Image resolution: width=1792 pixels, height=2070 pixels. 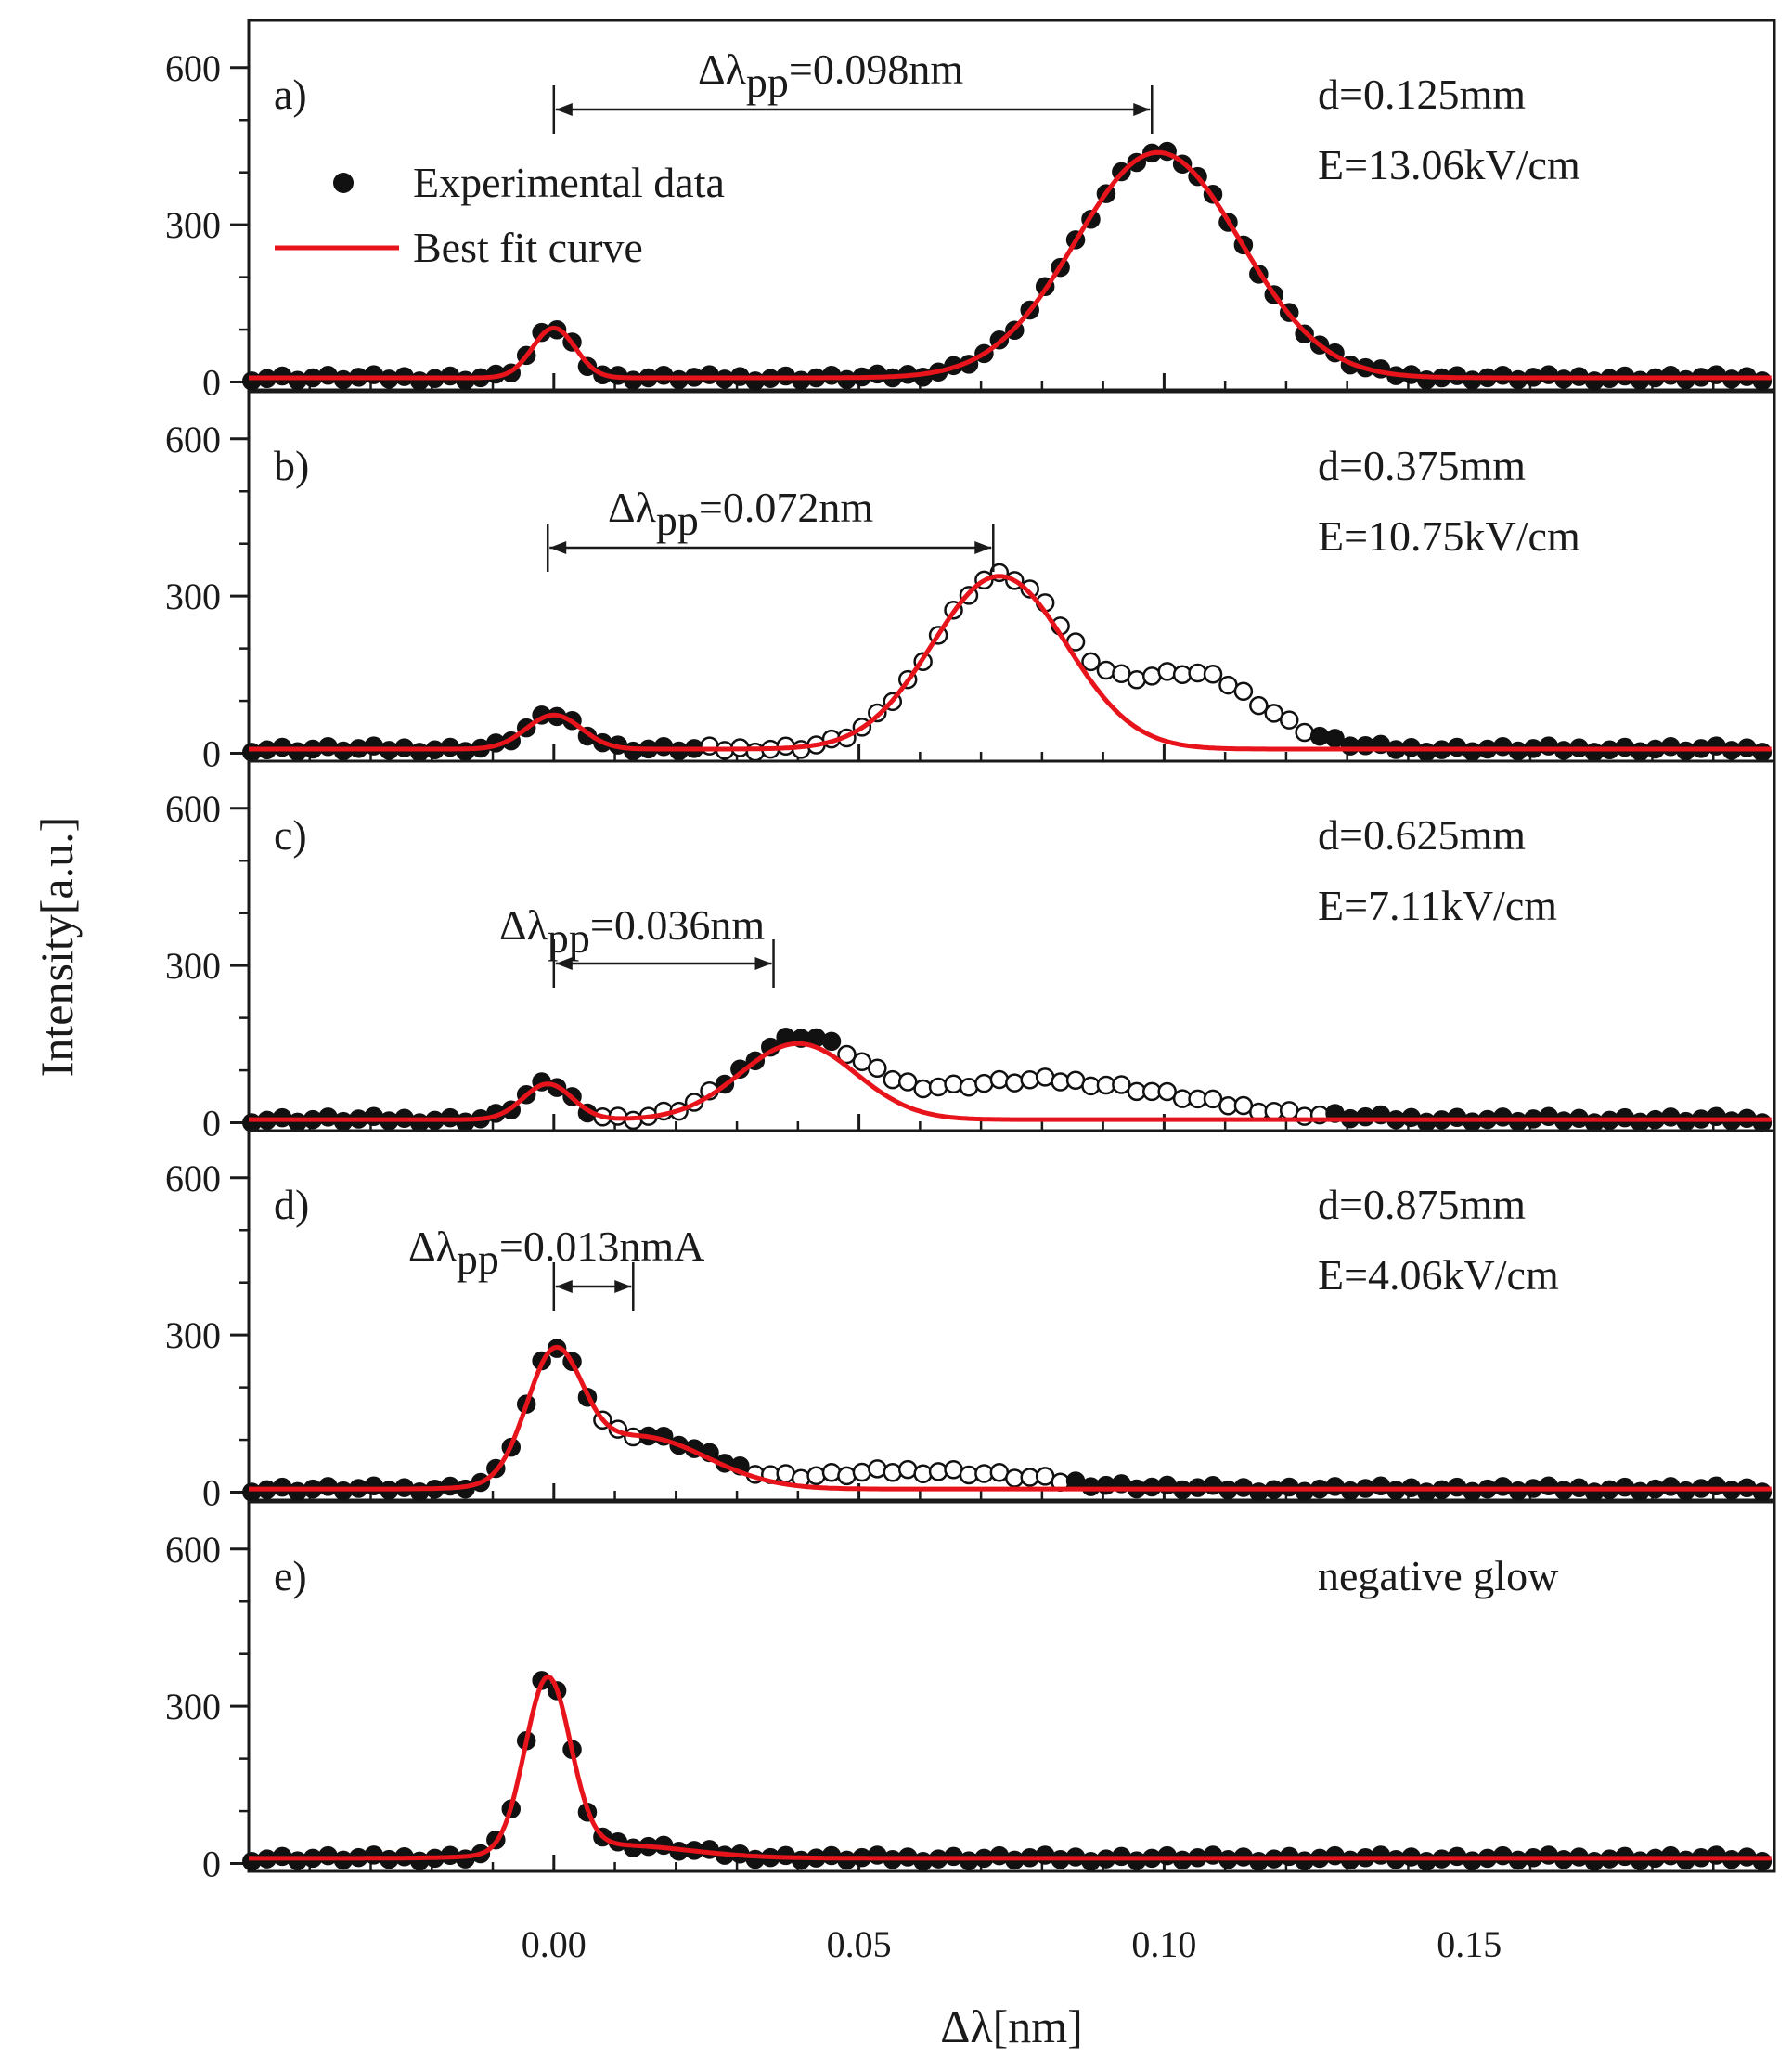 I want to click on x-tick-label: 0.15, so click(x=1469, y=1944).